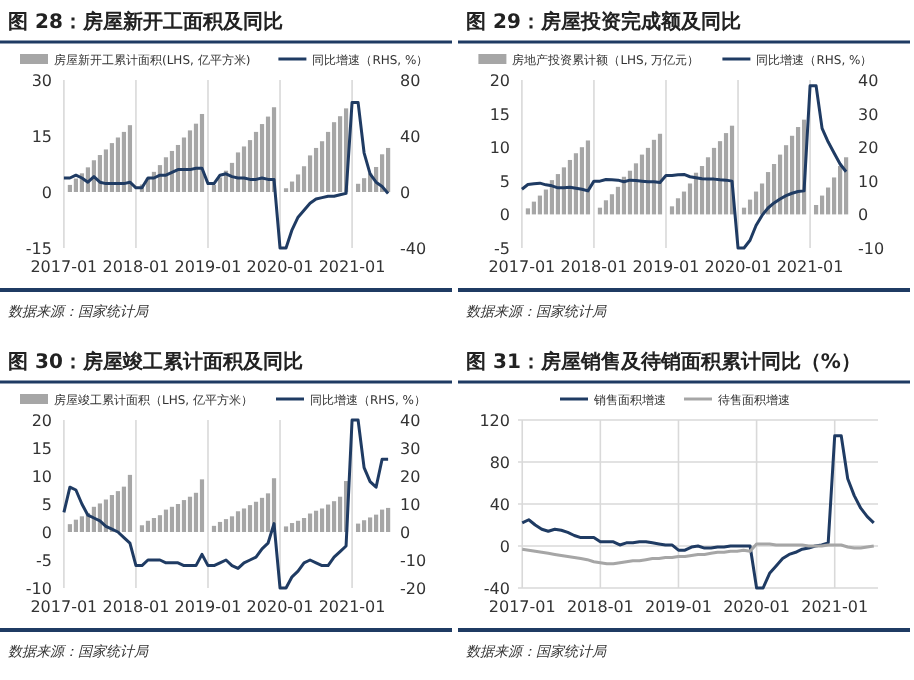 This screenshot has width=914, height=680. Describe the element at coordinates (868, 81) in the screenshot. I see `y2-tick-label: 40` at that location.